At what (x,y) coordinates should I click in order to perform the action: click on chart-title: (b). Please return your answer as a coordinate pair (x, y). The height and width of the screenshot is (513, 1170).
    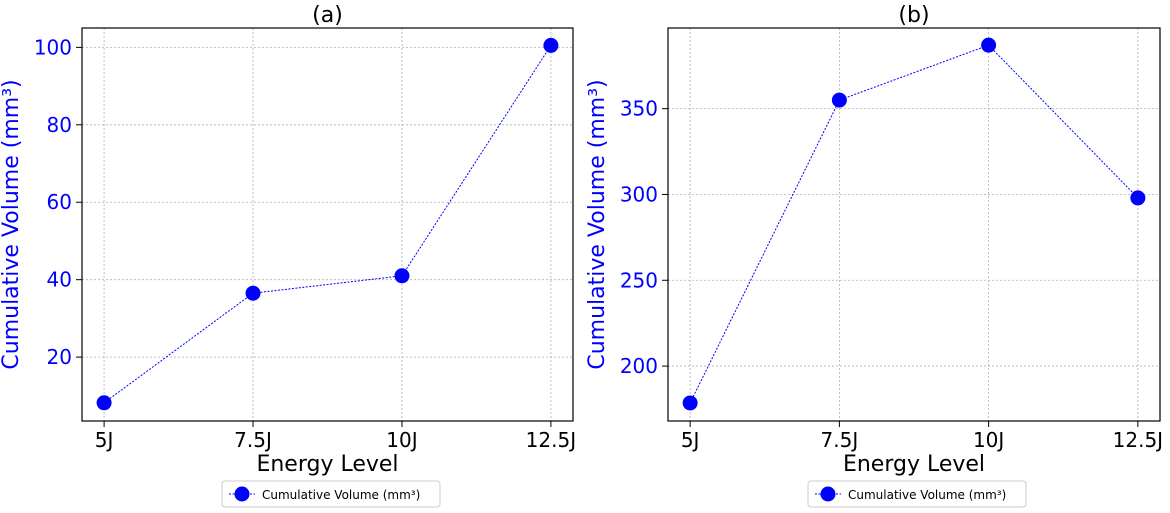
    Looking at the image, I should click on (913, 15).